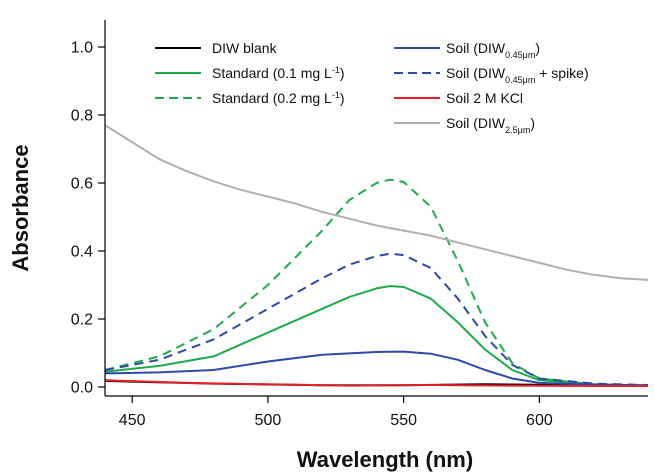  I want to click on y-tick-label: 1.0, so click(82, 48).